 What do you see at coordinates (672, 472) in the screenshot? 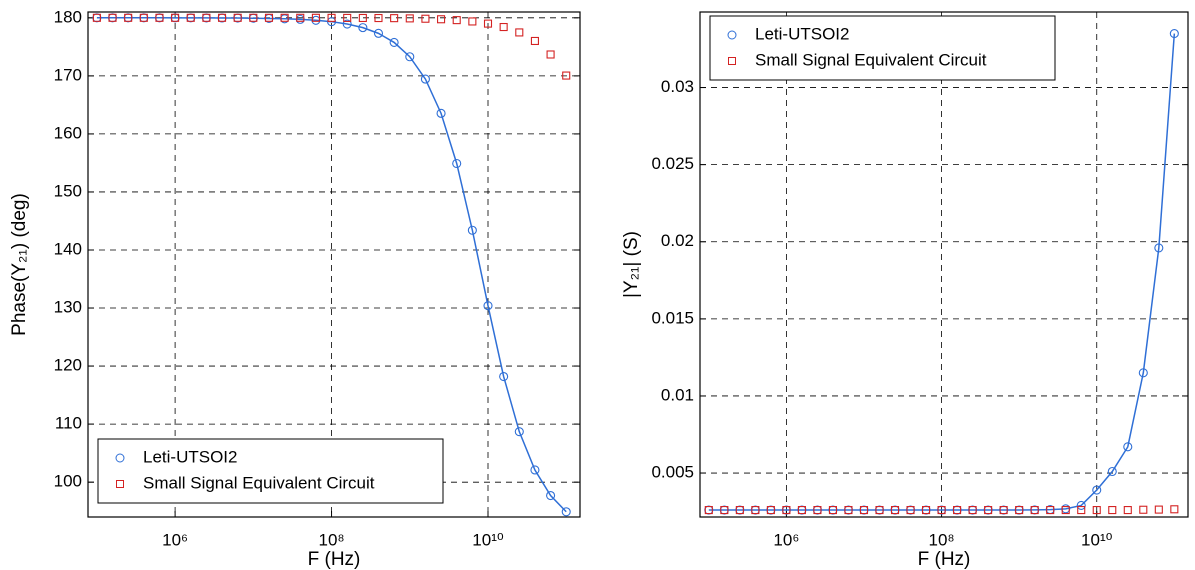
I see `y-tick-label: 0.005` at bounding box center [672, 472].